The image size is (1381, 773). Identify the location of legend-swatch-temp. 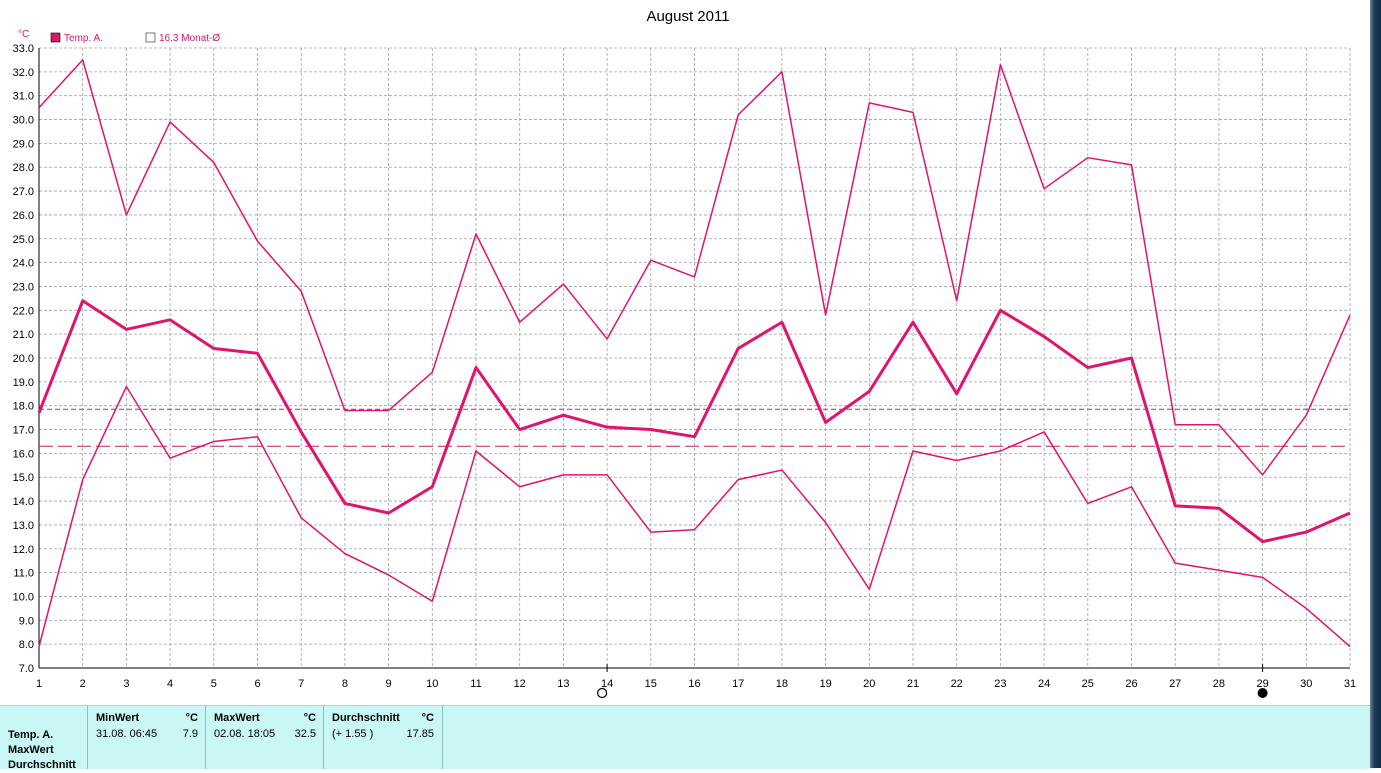
(55, 37).